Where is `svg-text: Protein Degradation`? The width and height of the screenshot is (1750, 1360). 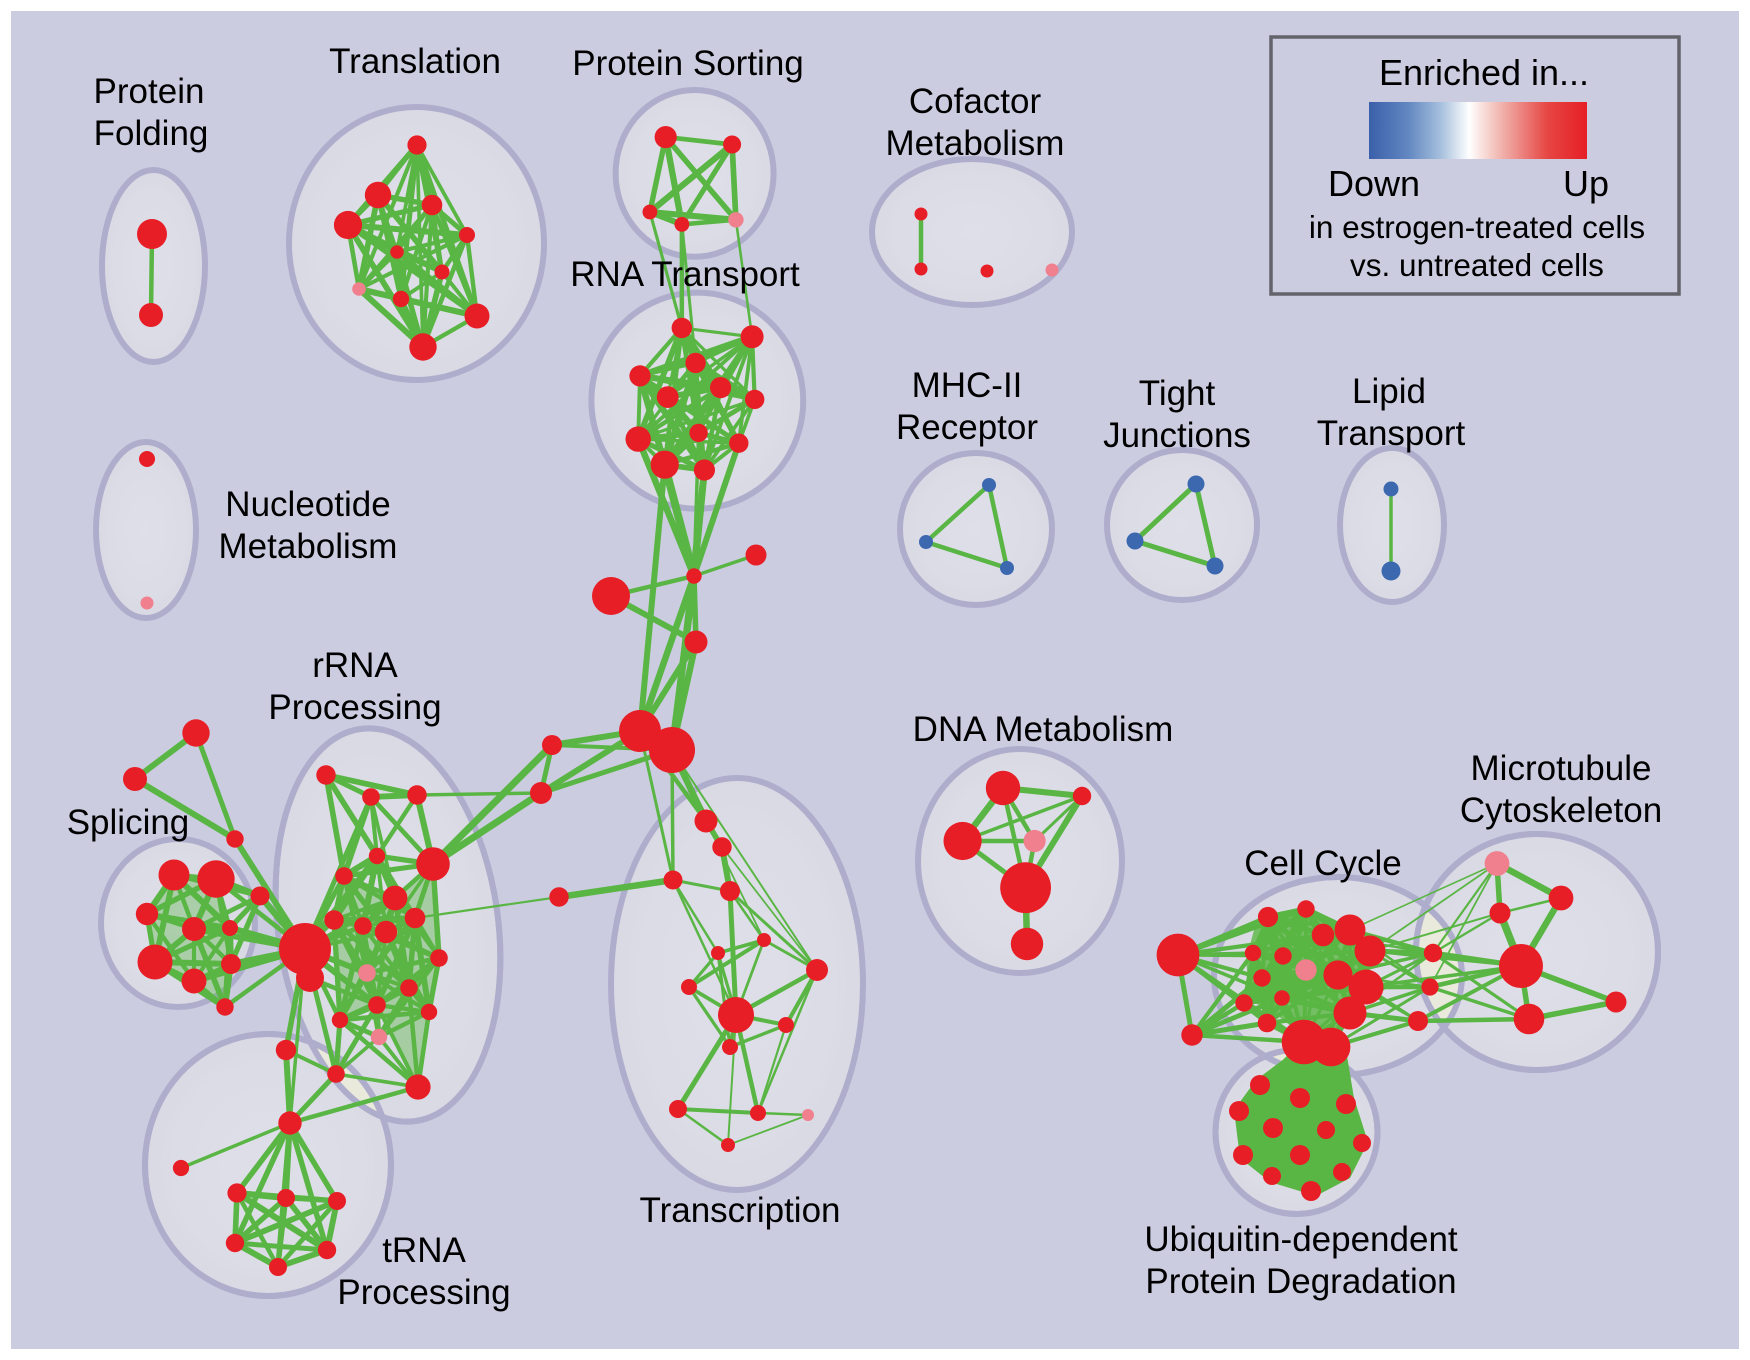
svg-text: Protein Degradation is located at coordinates (1300, 1281).